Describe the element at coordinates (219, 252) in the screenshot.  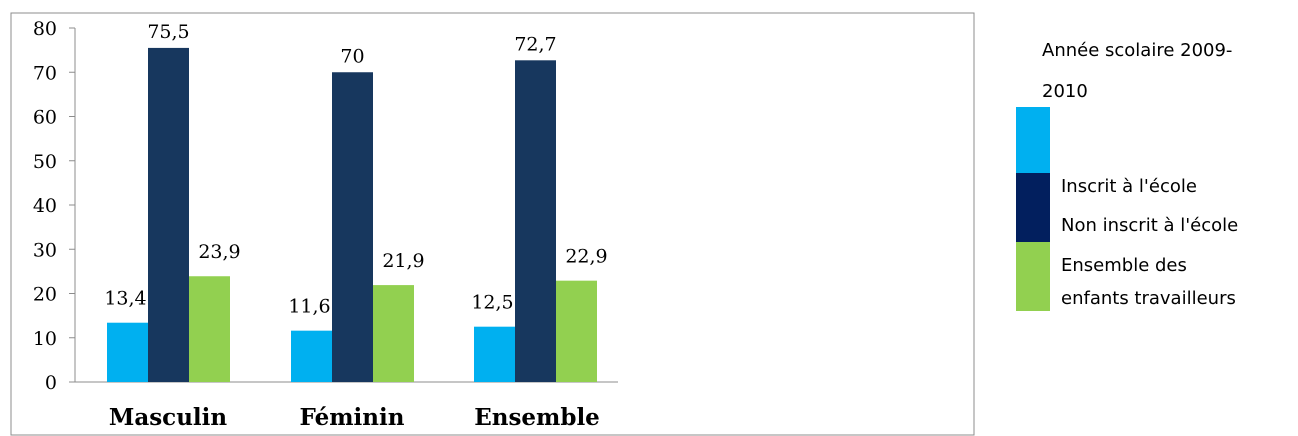
I see `data-label: 23,9` at that location.